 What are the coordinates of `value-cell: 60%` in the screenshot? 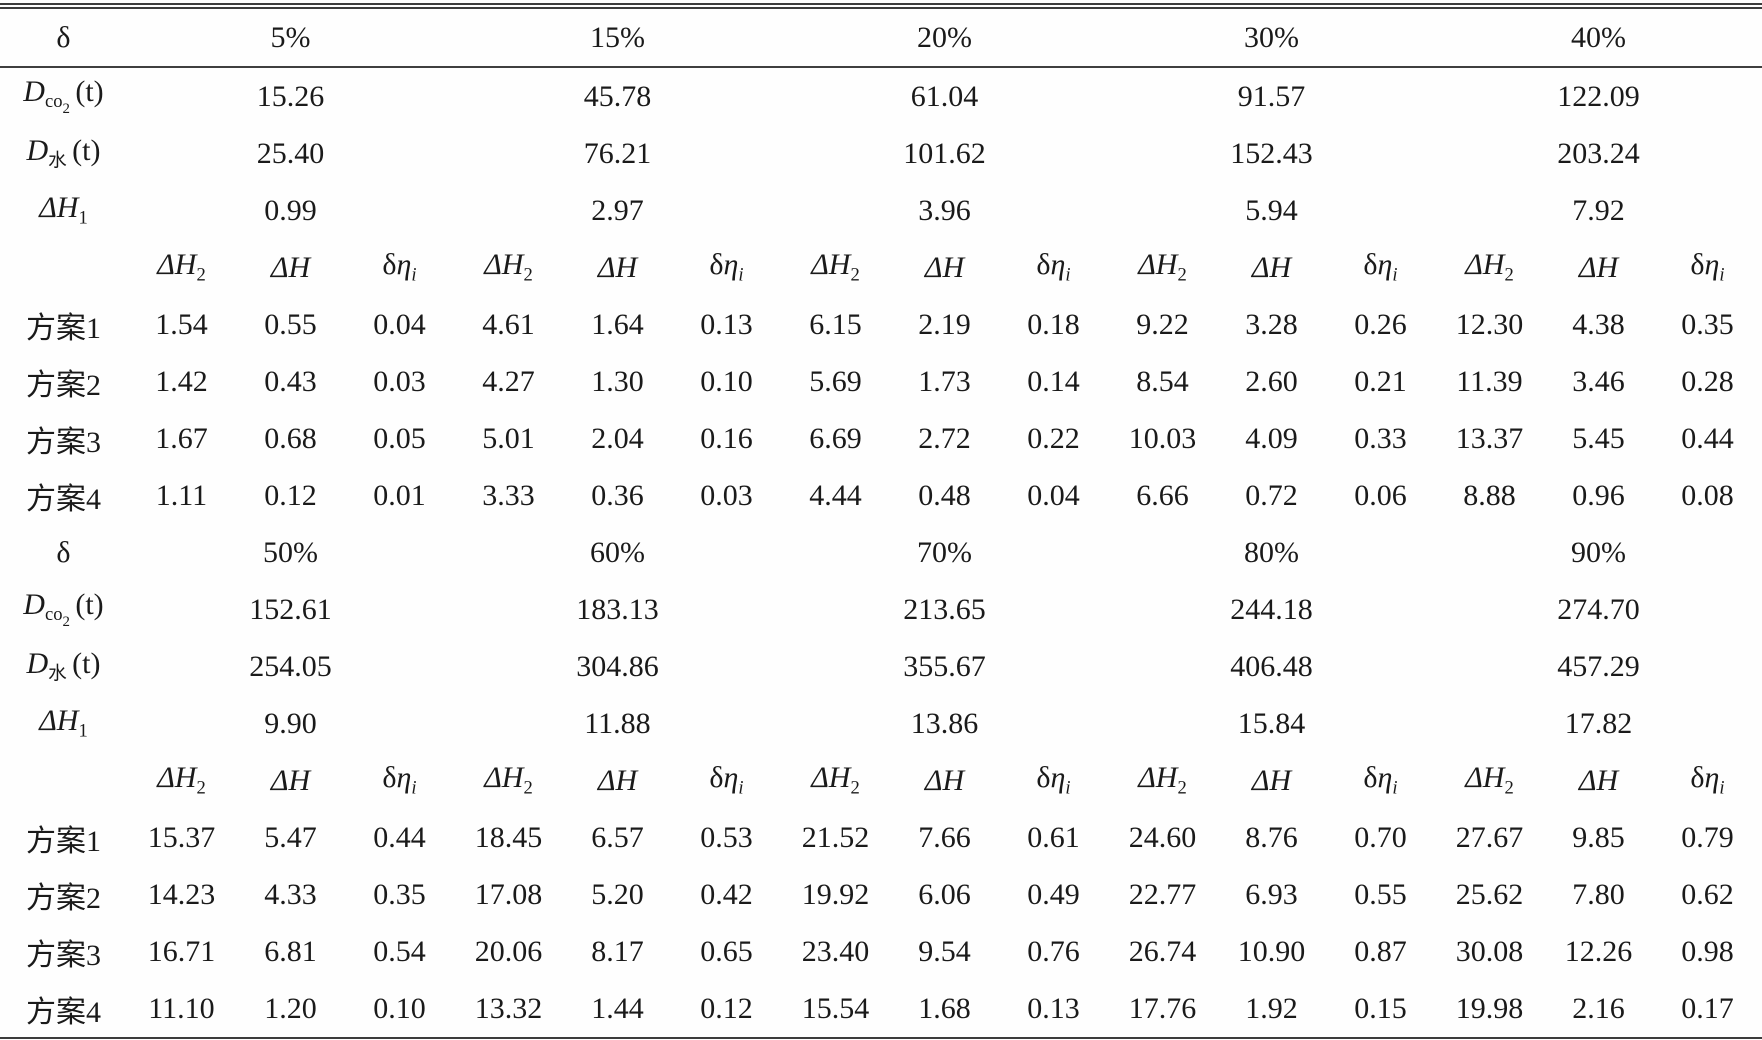 It's located at (617, 552).